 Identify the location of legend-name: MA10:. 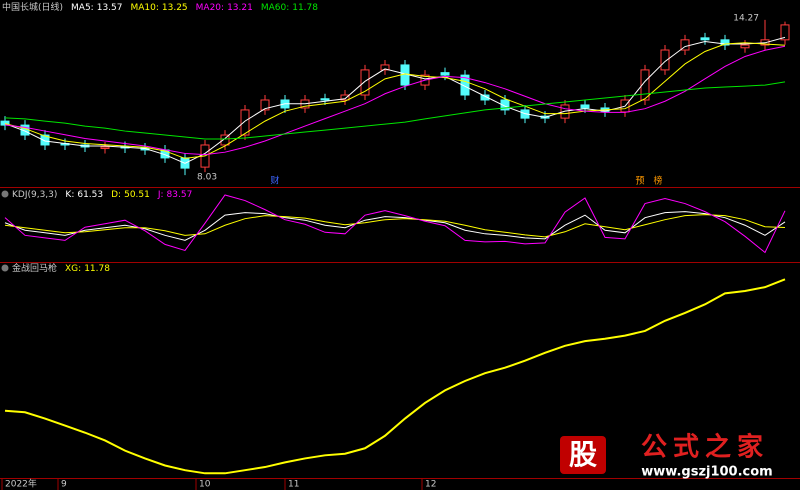
(144, 8).